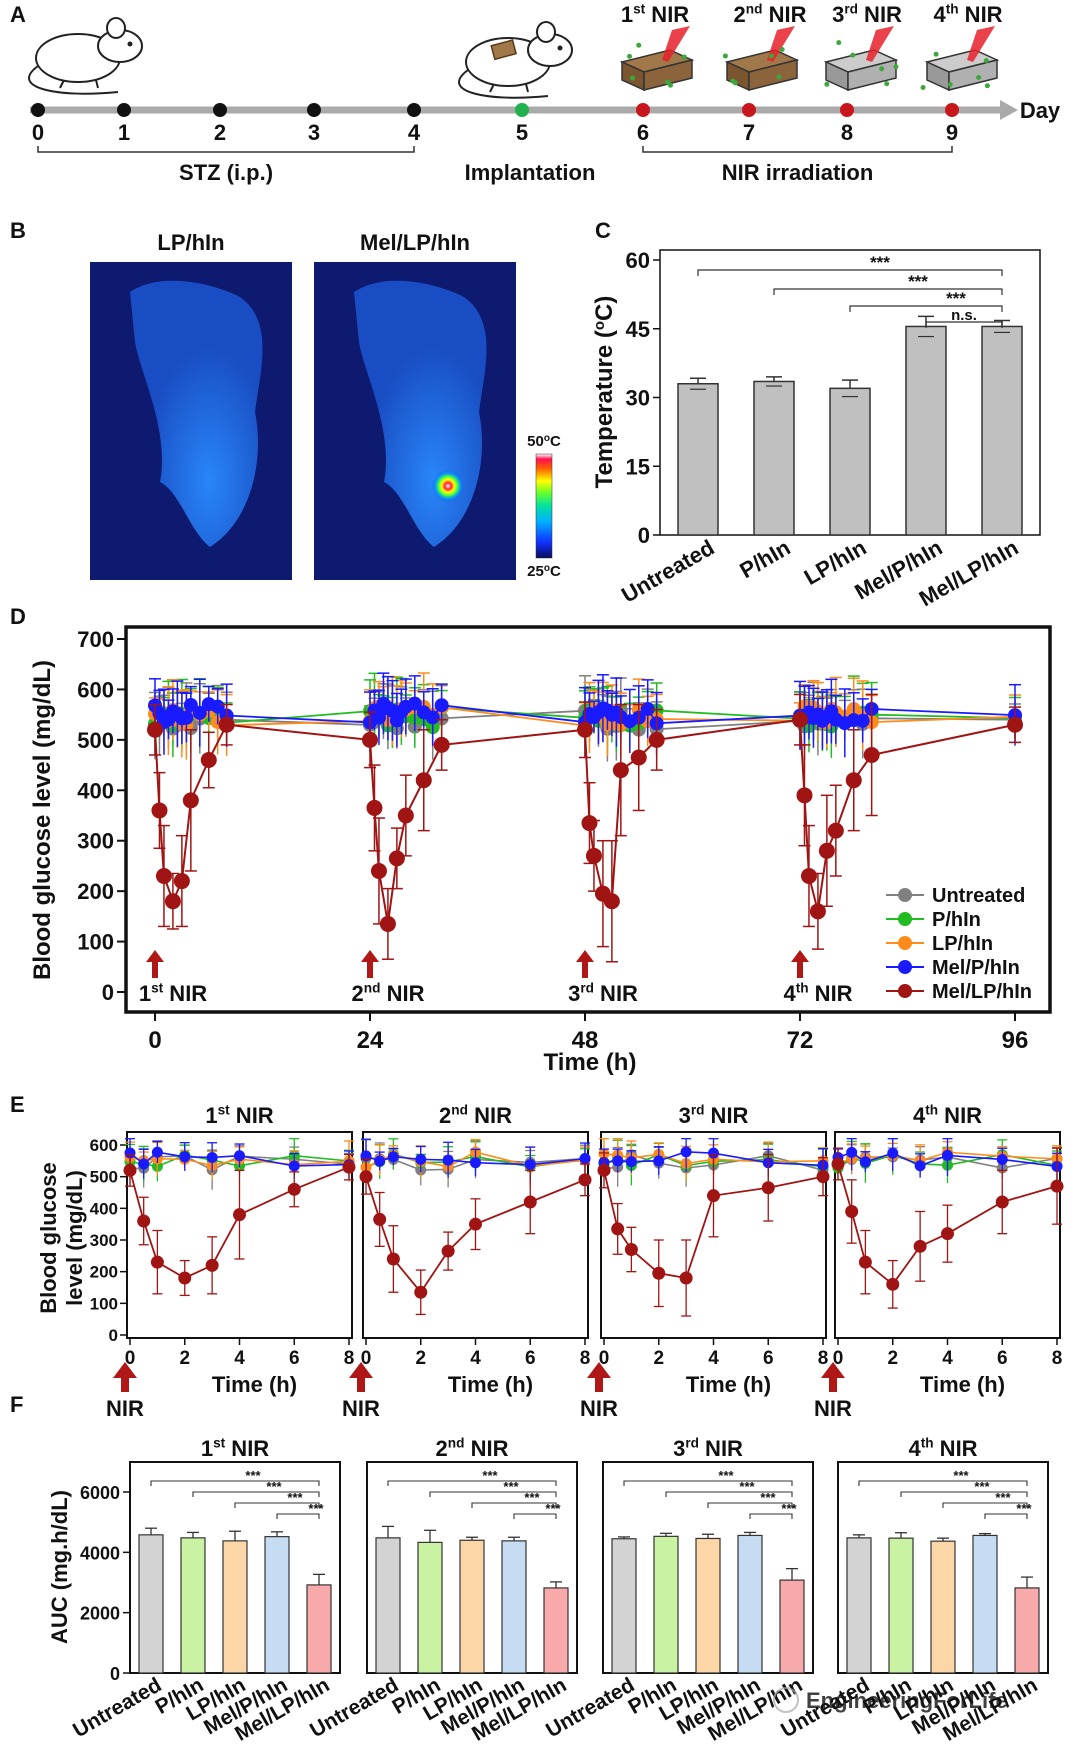 The width and height of the screenshot is (1080, 1750). I want to click on nir-label-1-base: 1, so click(627, 14).